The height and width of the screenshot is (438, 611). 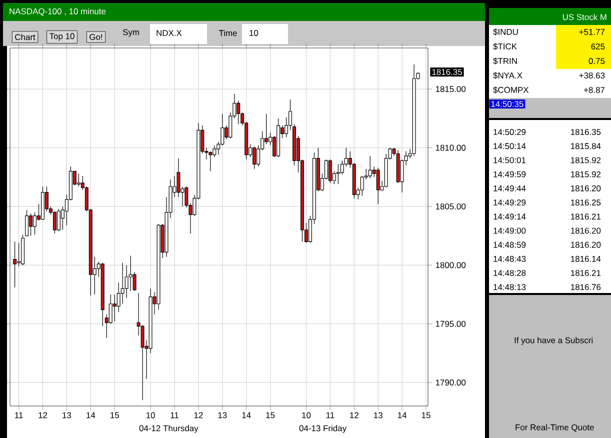 I want to click on y-tick-label: 1790.00, so click(x=451, y=383).